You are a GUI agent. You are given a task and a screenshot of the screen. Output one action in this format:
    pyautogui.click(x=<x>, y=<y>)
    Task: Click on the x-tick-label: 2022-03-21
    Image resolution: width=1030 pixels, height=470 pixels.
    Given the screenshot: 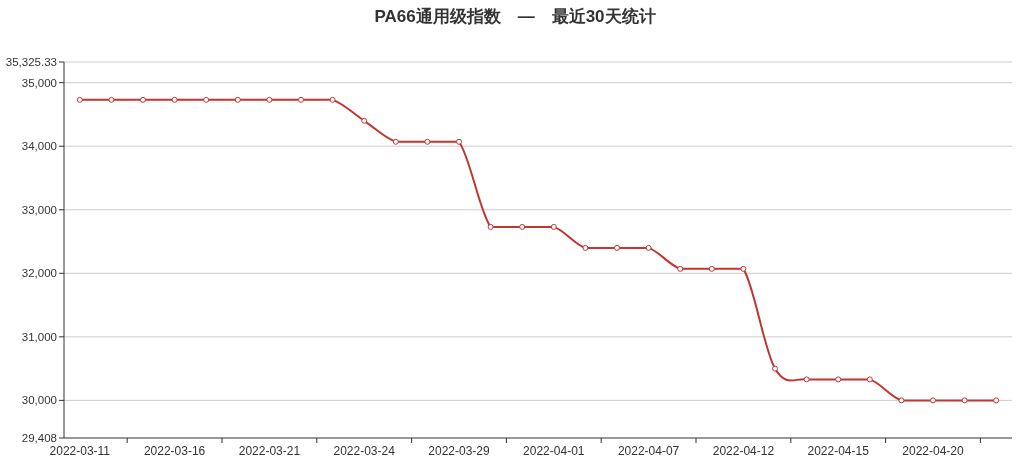 What is the action you would take?
    pyautogui.click(x=269, y=451)
    